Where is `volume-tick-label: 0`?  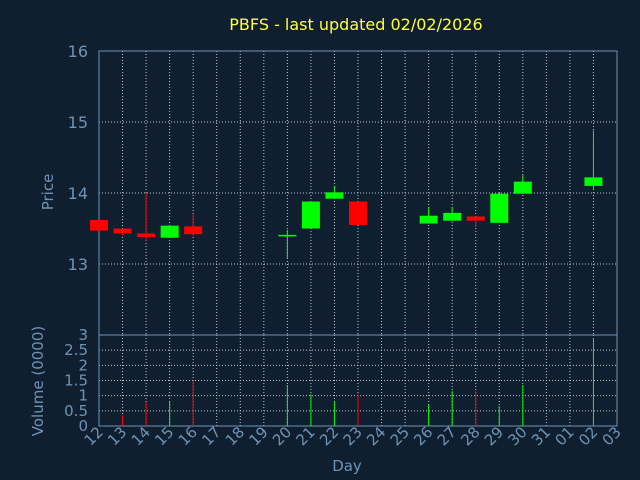 volume-tick-label: 0 is located at coordinates (83, 426).